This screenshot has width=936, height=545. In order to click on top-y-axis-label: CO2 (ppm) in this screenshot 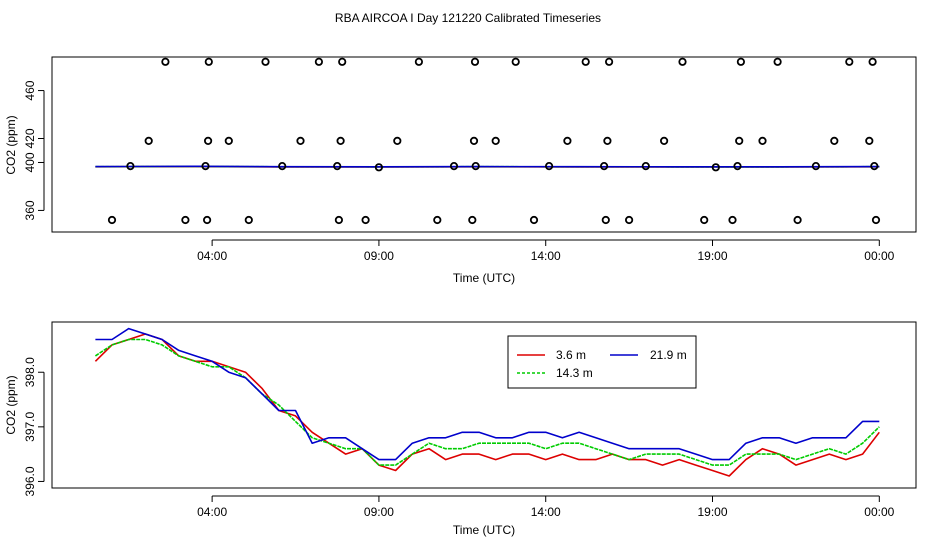, I will do `click(11, 144)`.